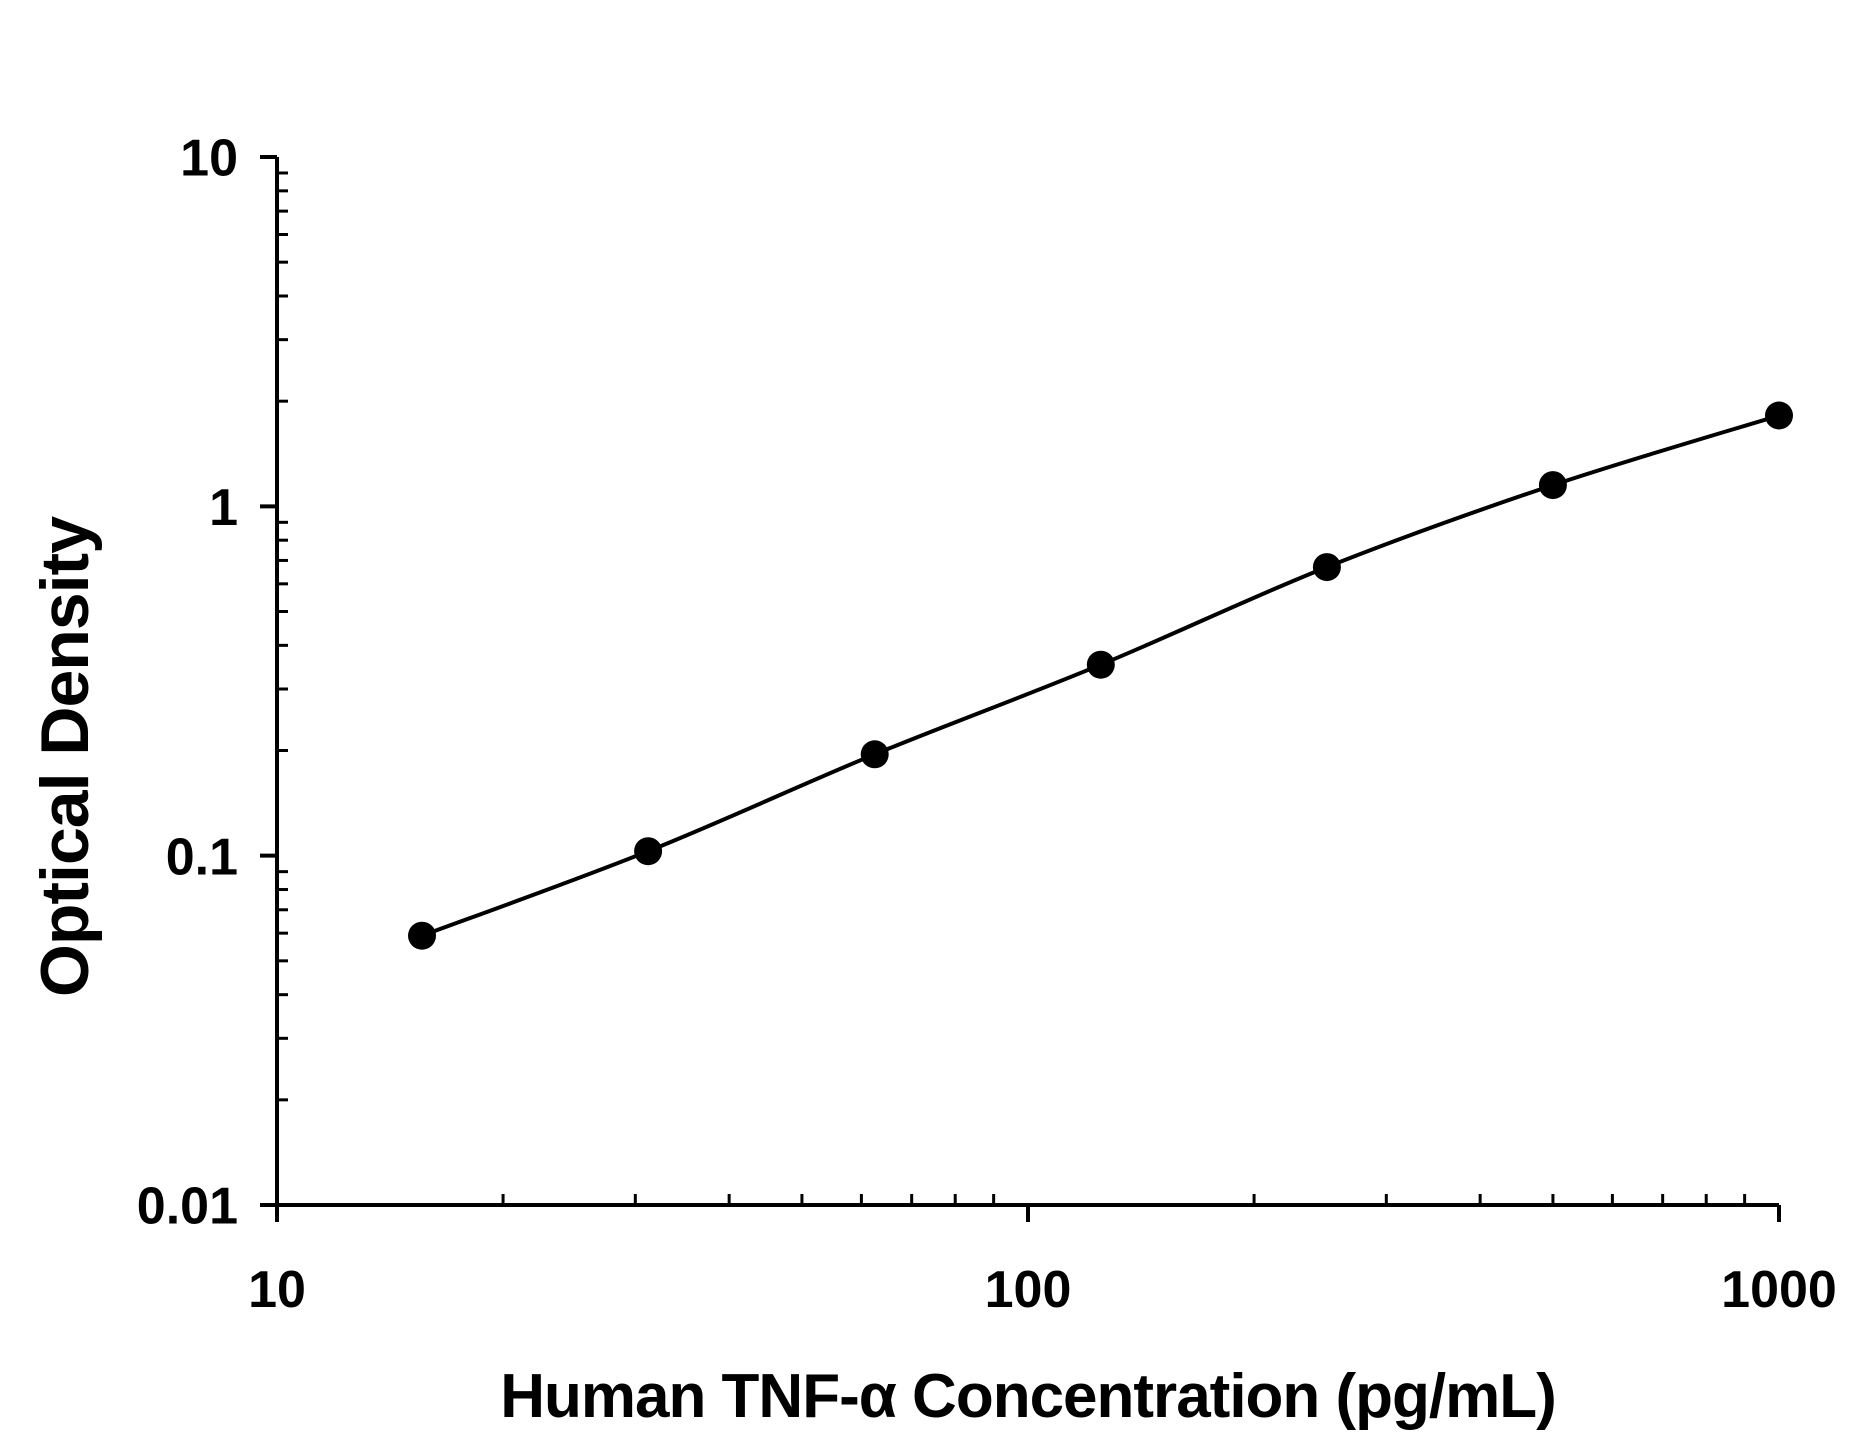 The width and height of the screenshot is (1859, 1445). What do you see at coordinates (1779, 1290) in the screenshot?
I see `x-tick-label: 1000` at bounding box center [1779, 1290].